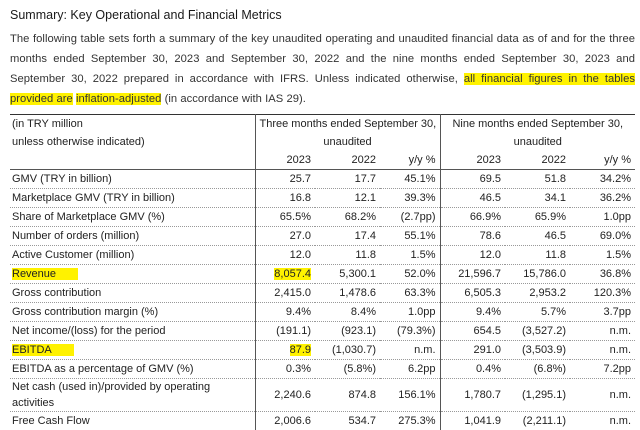 The width and height of the screenshot is (640, 430). I want to click on col-2022-3m: 2022, so click(347, 160).